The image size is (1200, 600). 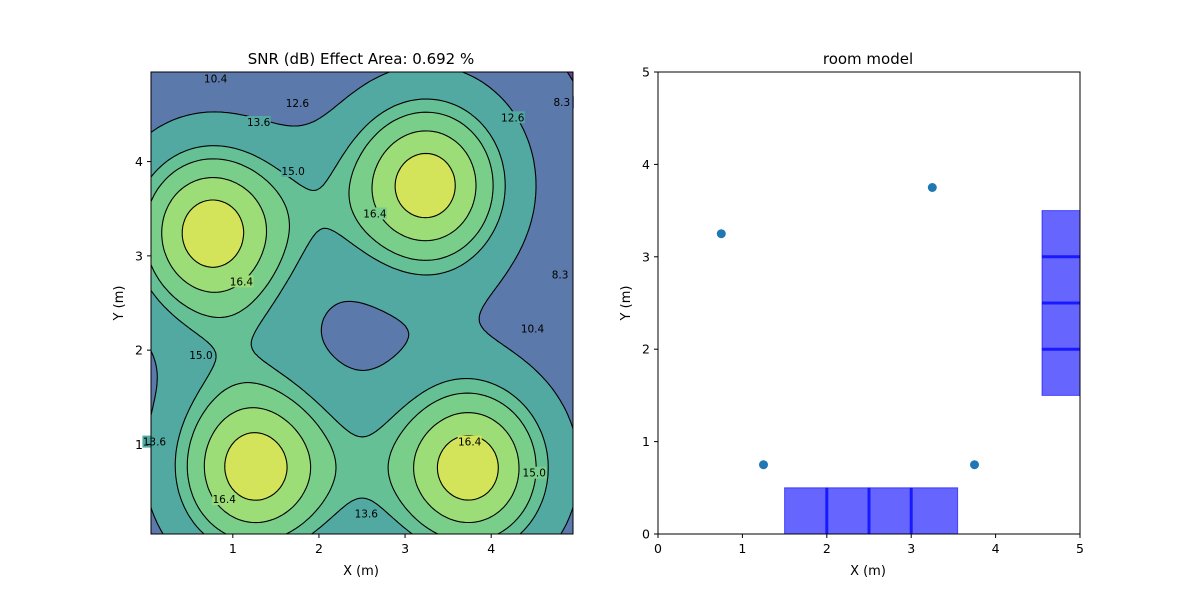 What do you see at coordinates (646, 72) in the screenshot?
I see `y-tick-label: 5` at bounding box center [646, 72].